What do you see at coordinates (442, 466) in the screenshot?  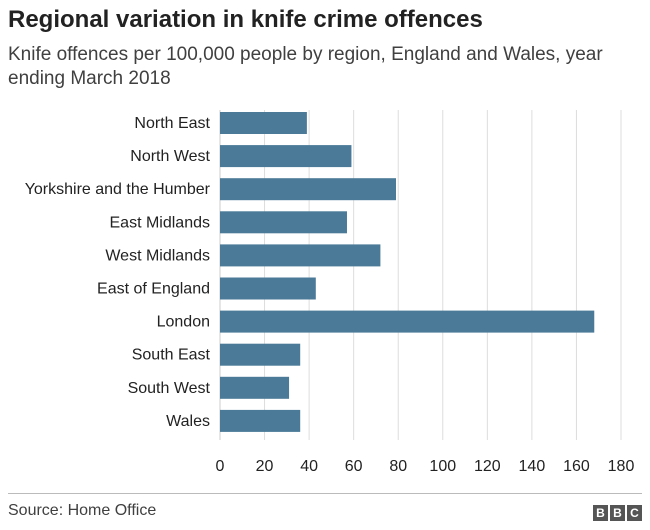 I see `x-tick-label: 100` at bounding box center [442, 466].